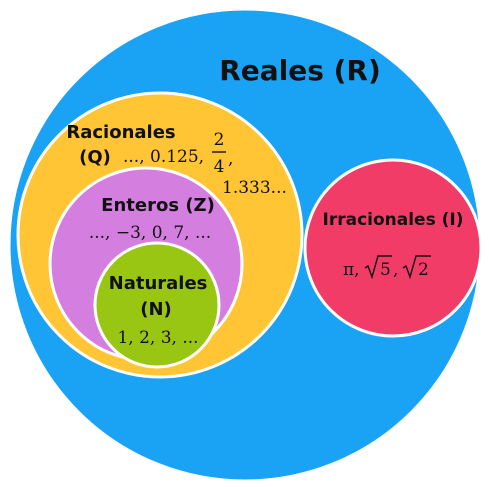 The image size is (489, 487). I want to click on racionales-fraction-numerator: 2, so click(219, 140).